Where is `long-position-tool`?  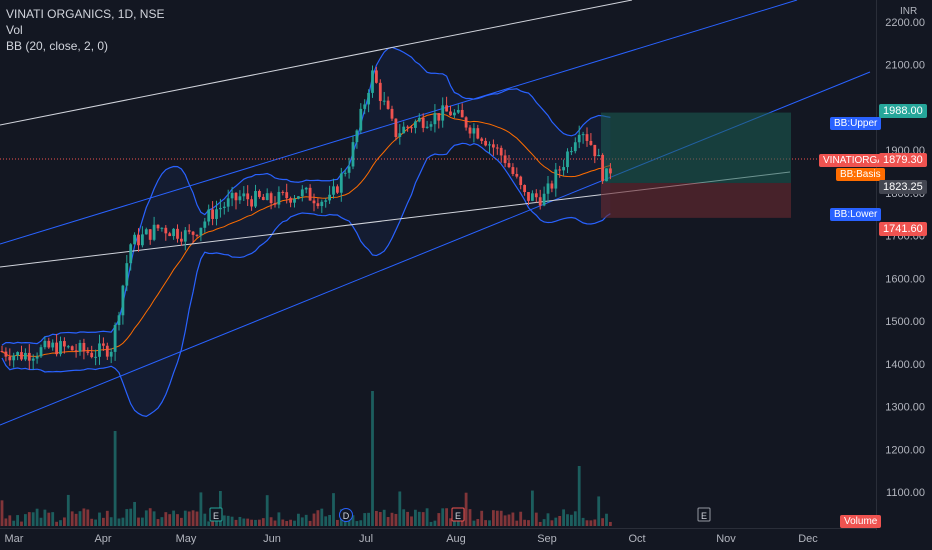
long-position-tool is located at coordinates (696, 165).